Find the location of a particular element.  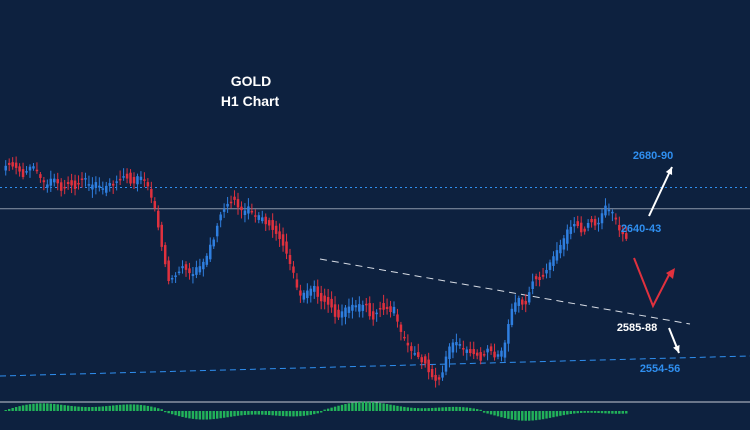

target-down-arrow-head is located at coordinates (676, 349).